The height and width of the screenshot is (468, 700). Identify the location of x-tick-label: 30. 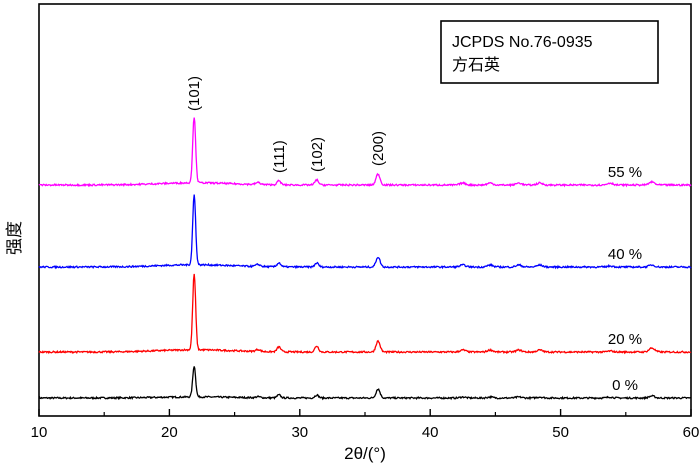
(299, 432).